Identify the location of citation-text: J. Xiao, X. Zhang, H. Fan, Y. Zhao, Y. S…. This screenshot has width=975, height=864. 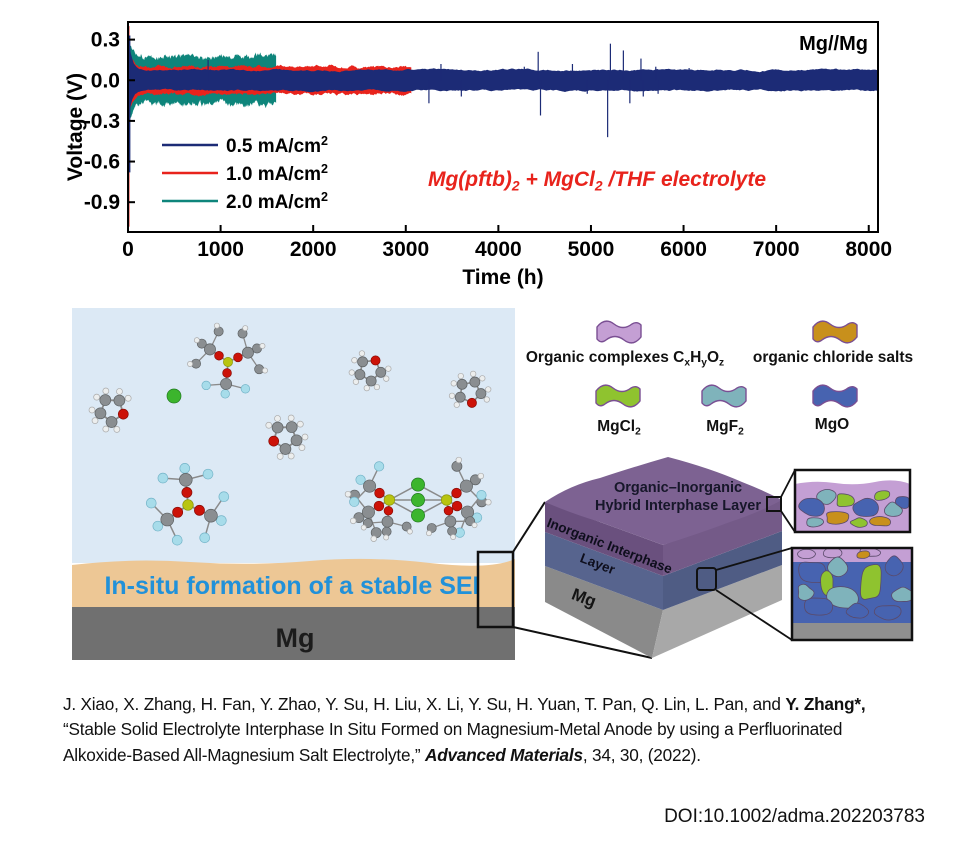
(485, 730).